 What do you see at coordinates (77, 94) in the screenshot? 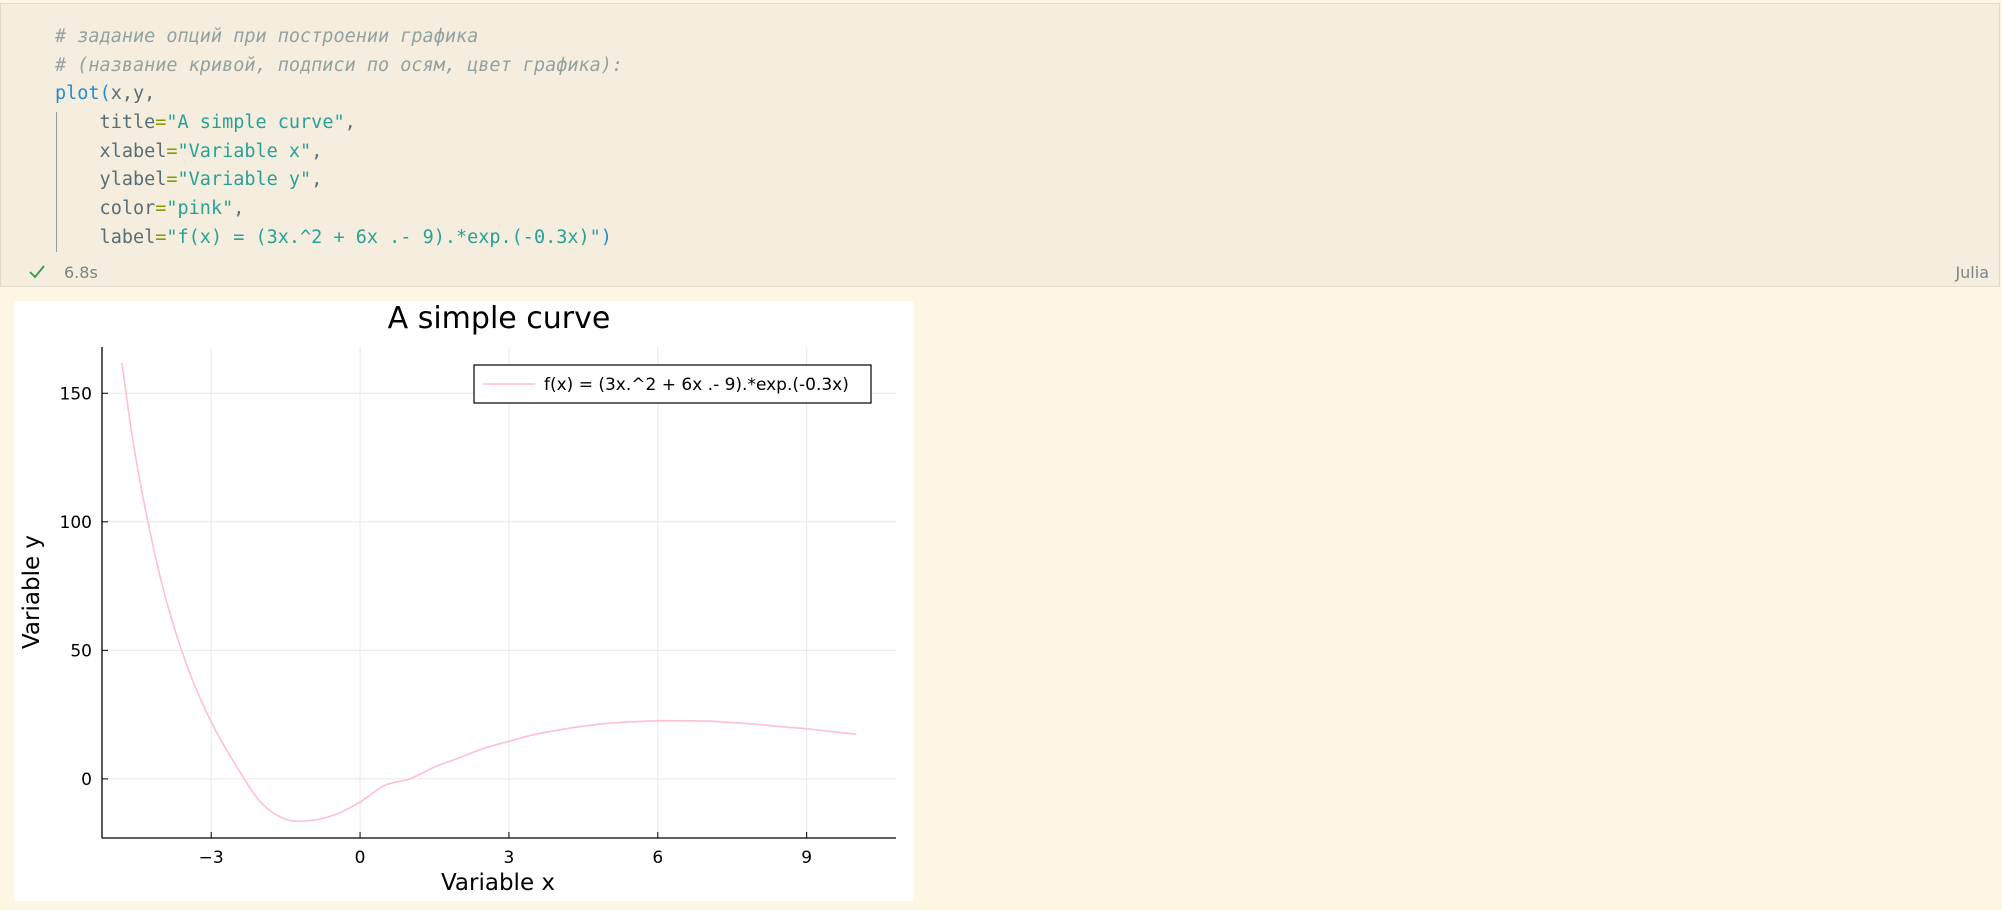
I see `code-token: plot` at bounding box center [77, 94].